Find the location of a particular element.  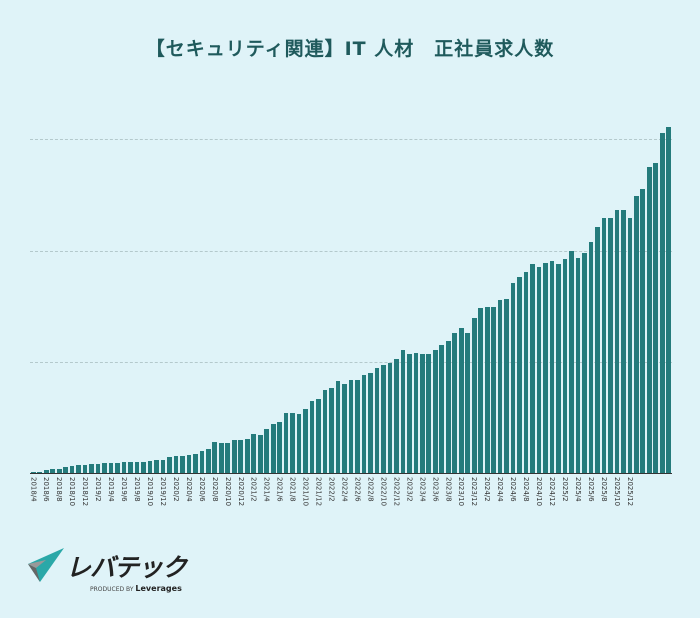

bar-2019/6 is located at coordinates (124, 467).